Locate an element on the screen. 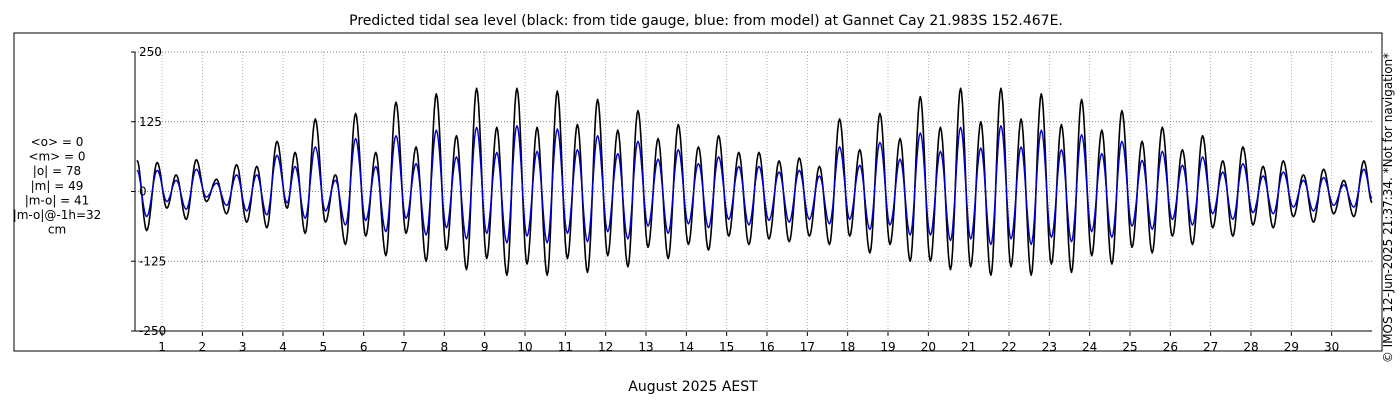  x-tick-label: 18 is located at coordinates (847, 347).